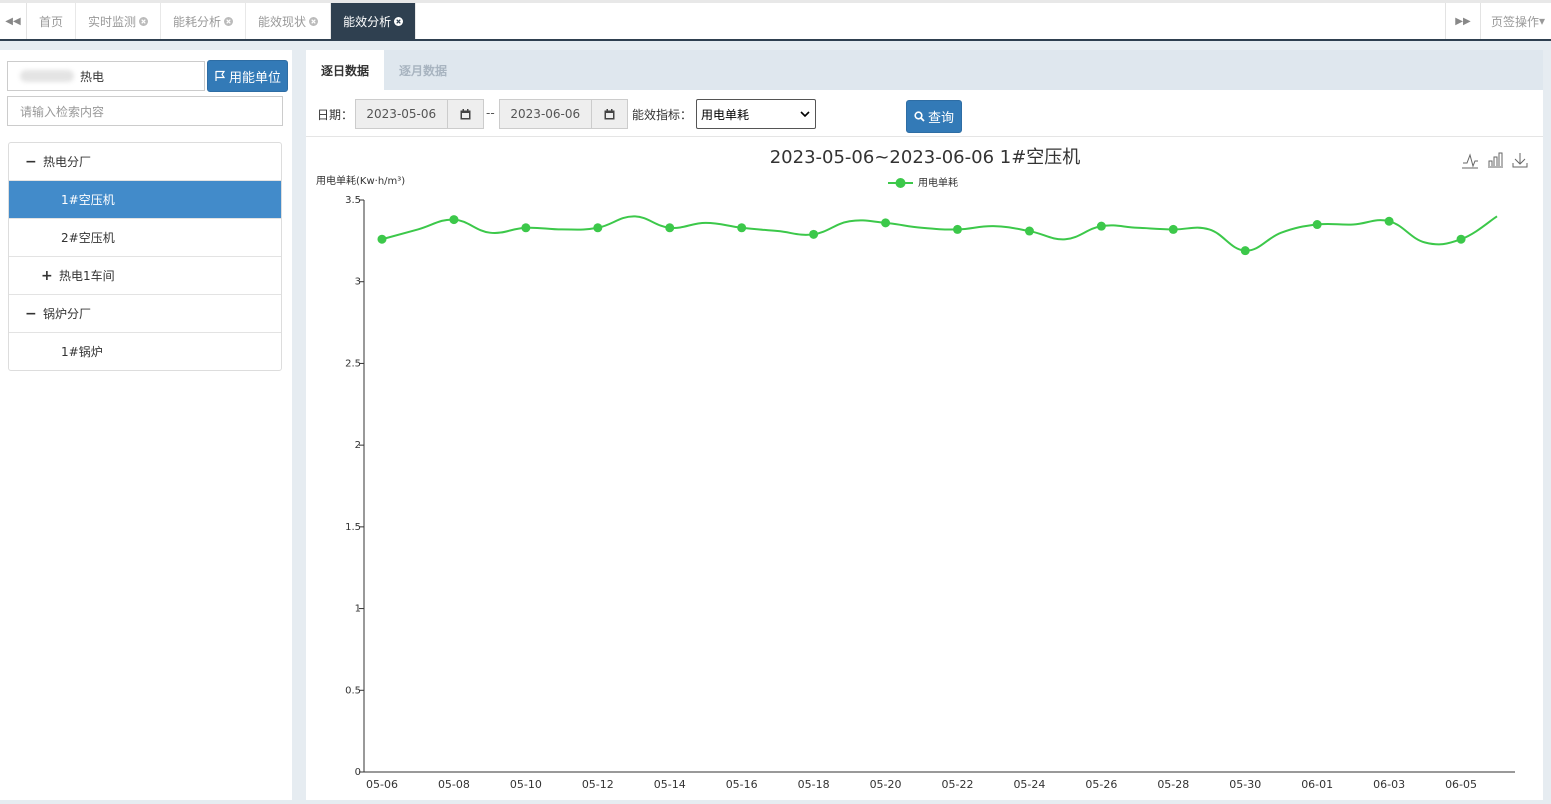  I want to click on tab-label: 能耗分析, so click(197, 21).